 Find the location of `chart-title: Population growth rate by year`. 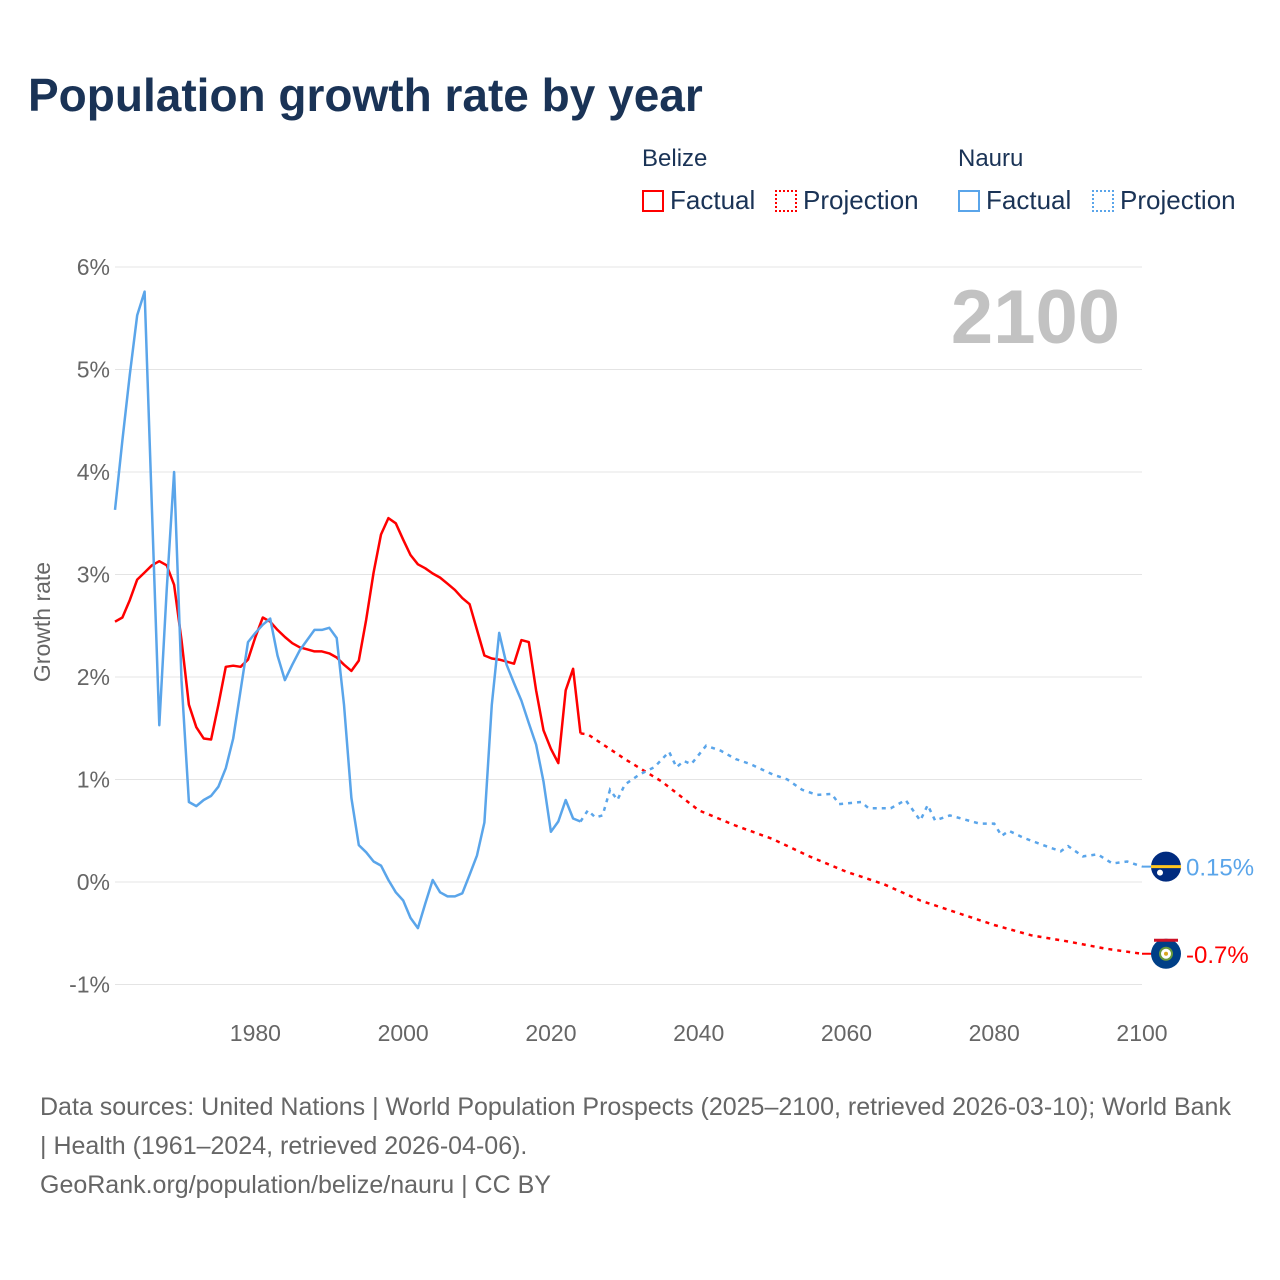

chart-title: Population growth rate by year is located at coordinates (365, 95).